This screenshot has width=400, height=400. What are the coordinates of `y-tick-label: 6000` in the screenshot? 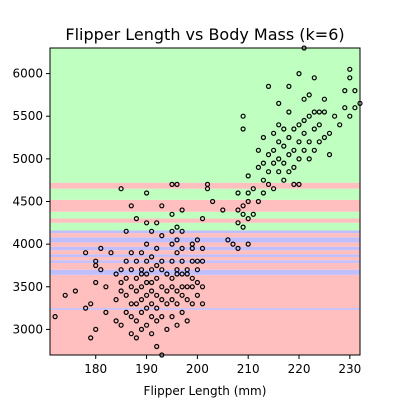 It's located at (27, 74).